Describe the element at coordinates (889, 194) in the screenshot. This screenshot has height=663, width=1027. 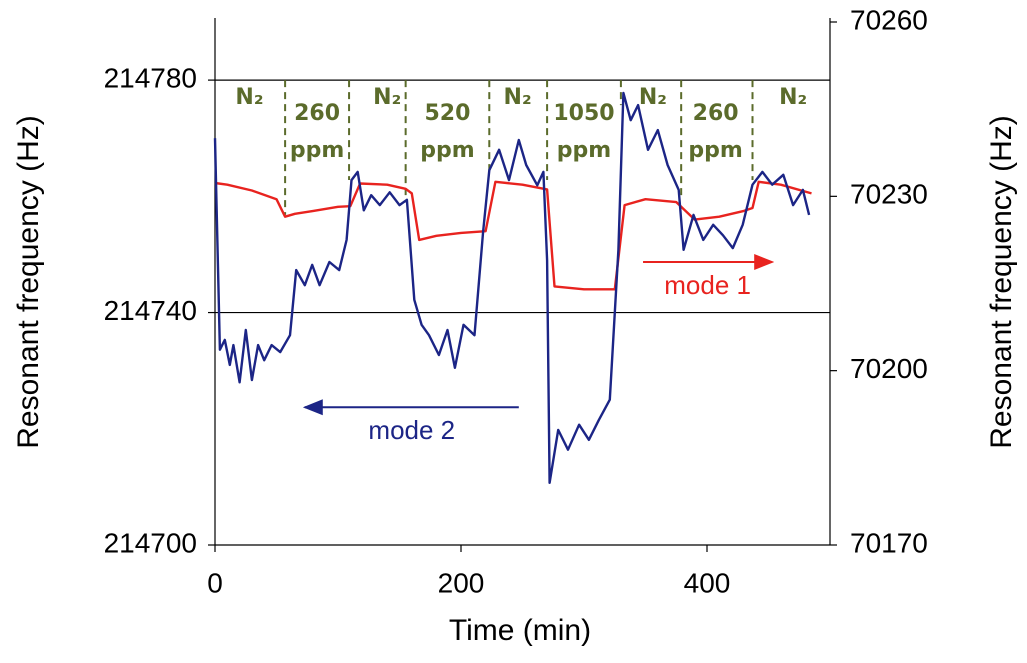
I see `y2-tick-label: 70230` at that location.